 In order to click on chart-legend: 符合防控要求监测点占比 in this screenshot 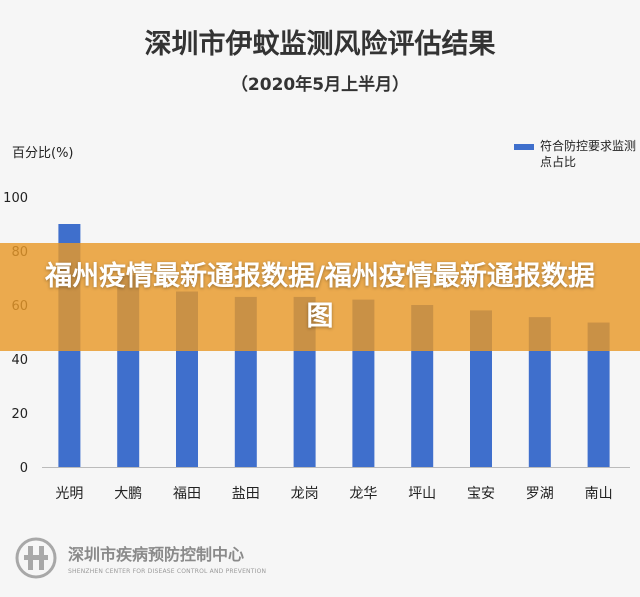, I will do `click(577, 154)`.